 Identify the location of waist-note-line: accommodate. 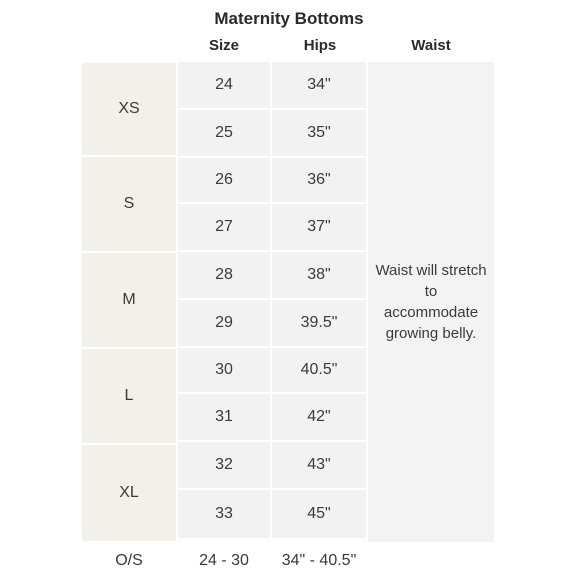
(431, 312).